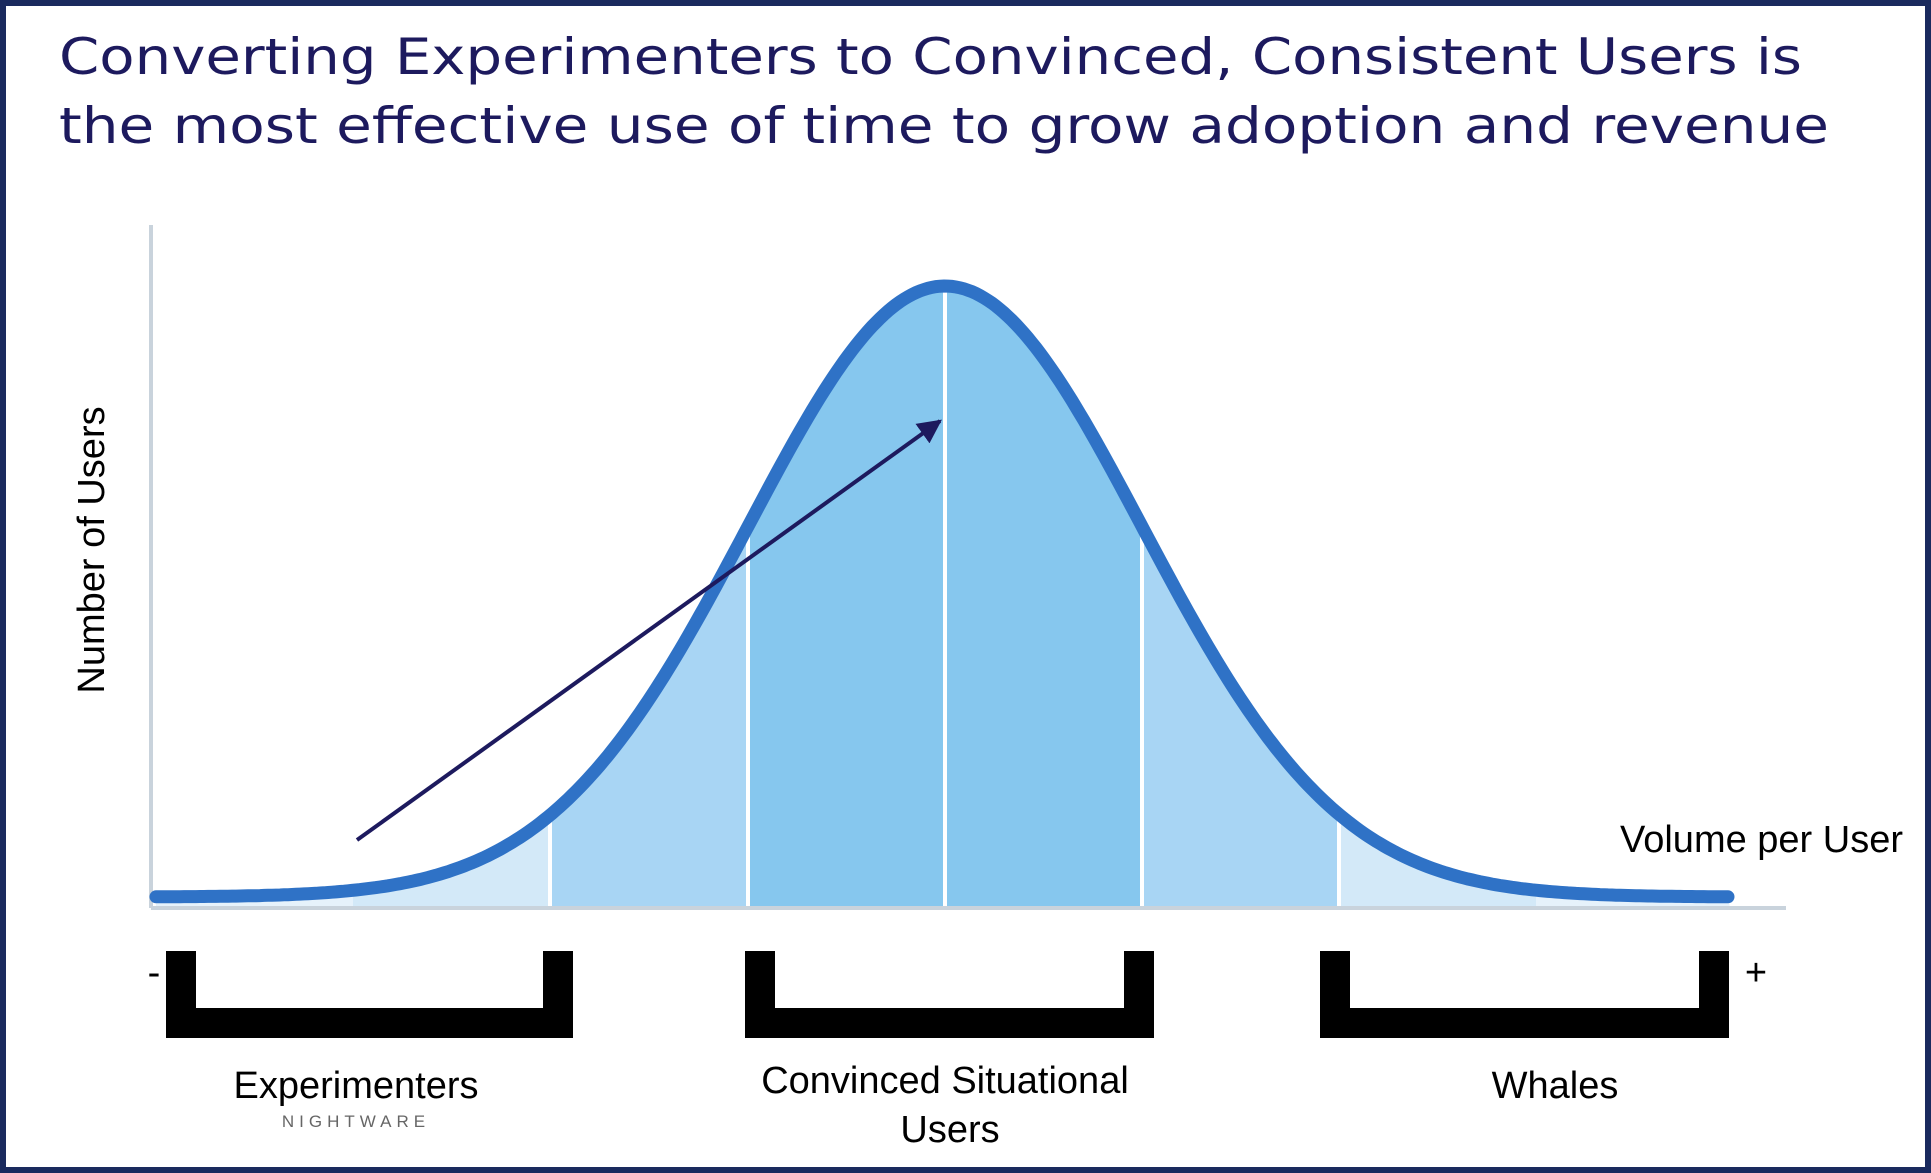  I want to click on high-end: +, so click(1756, 973).